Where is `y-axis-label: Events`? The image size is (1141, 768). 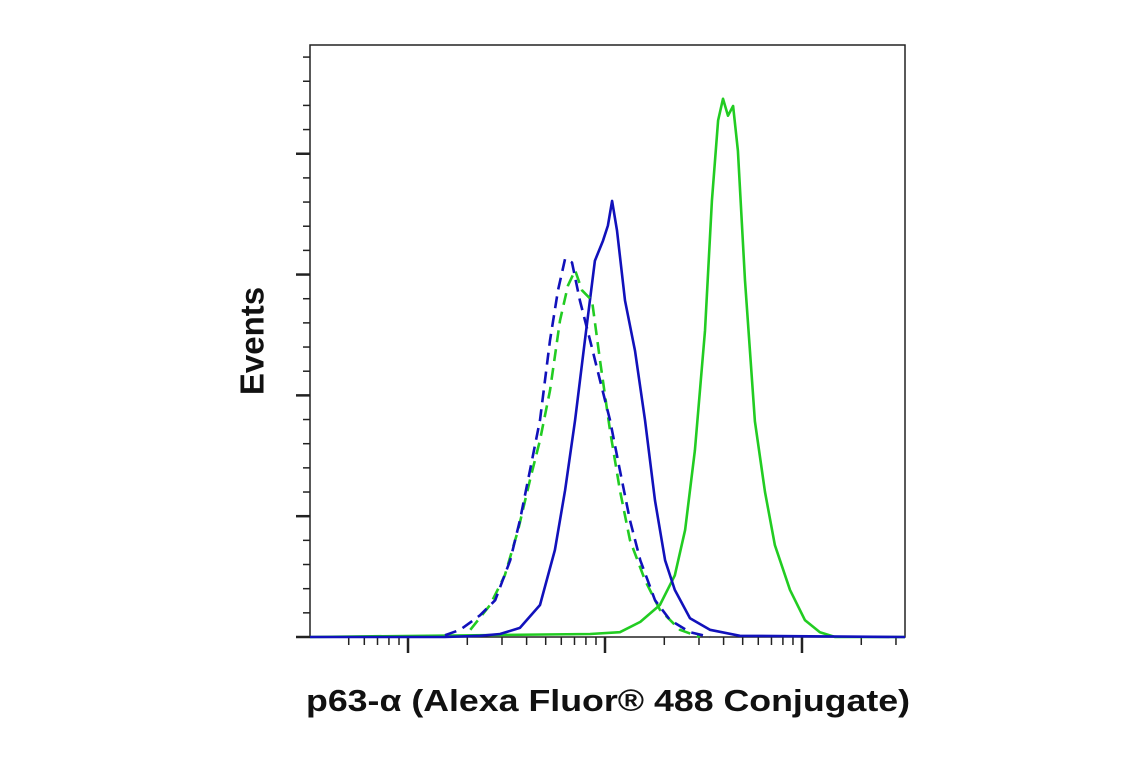
y-axis-label: Events is located at coordinates (252, 341).